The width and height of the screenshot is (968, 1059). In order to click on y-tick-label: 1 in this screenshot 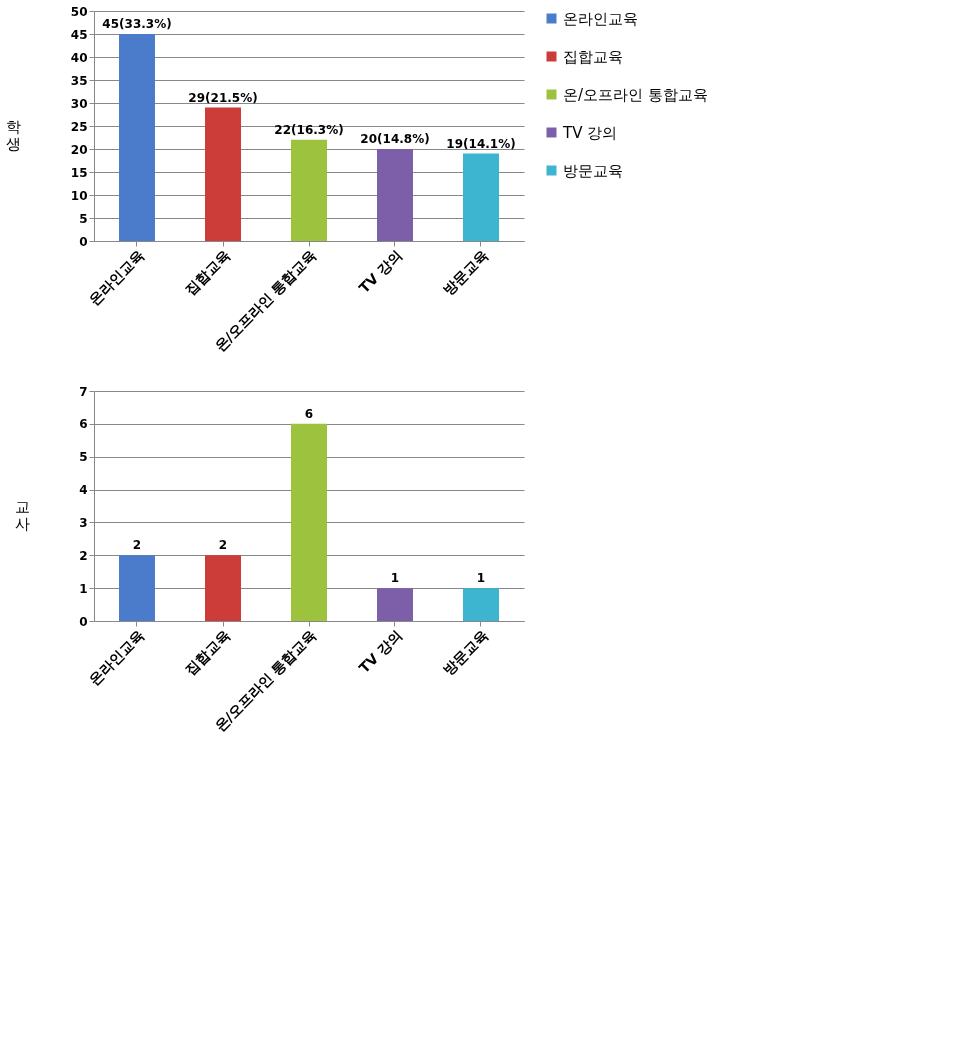, I will do `click(83, 588)`.